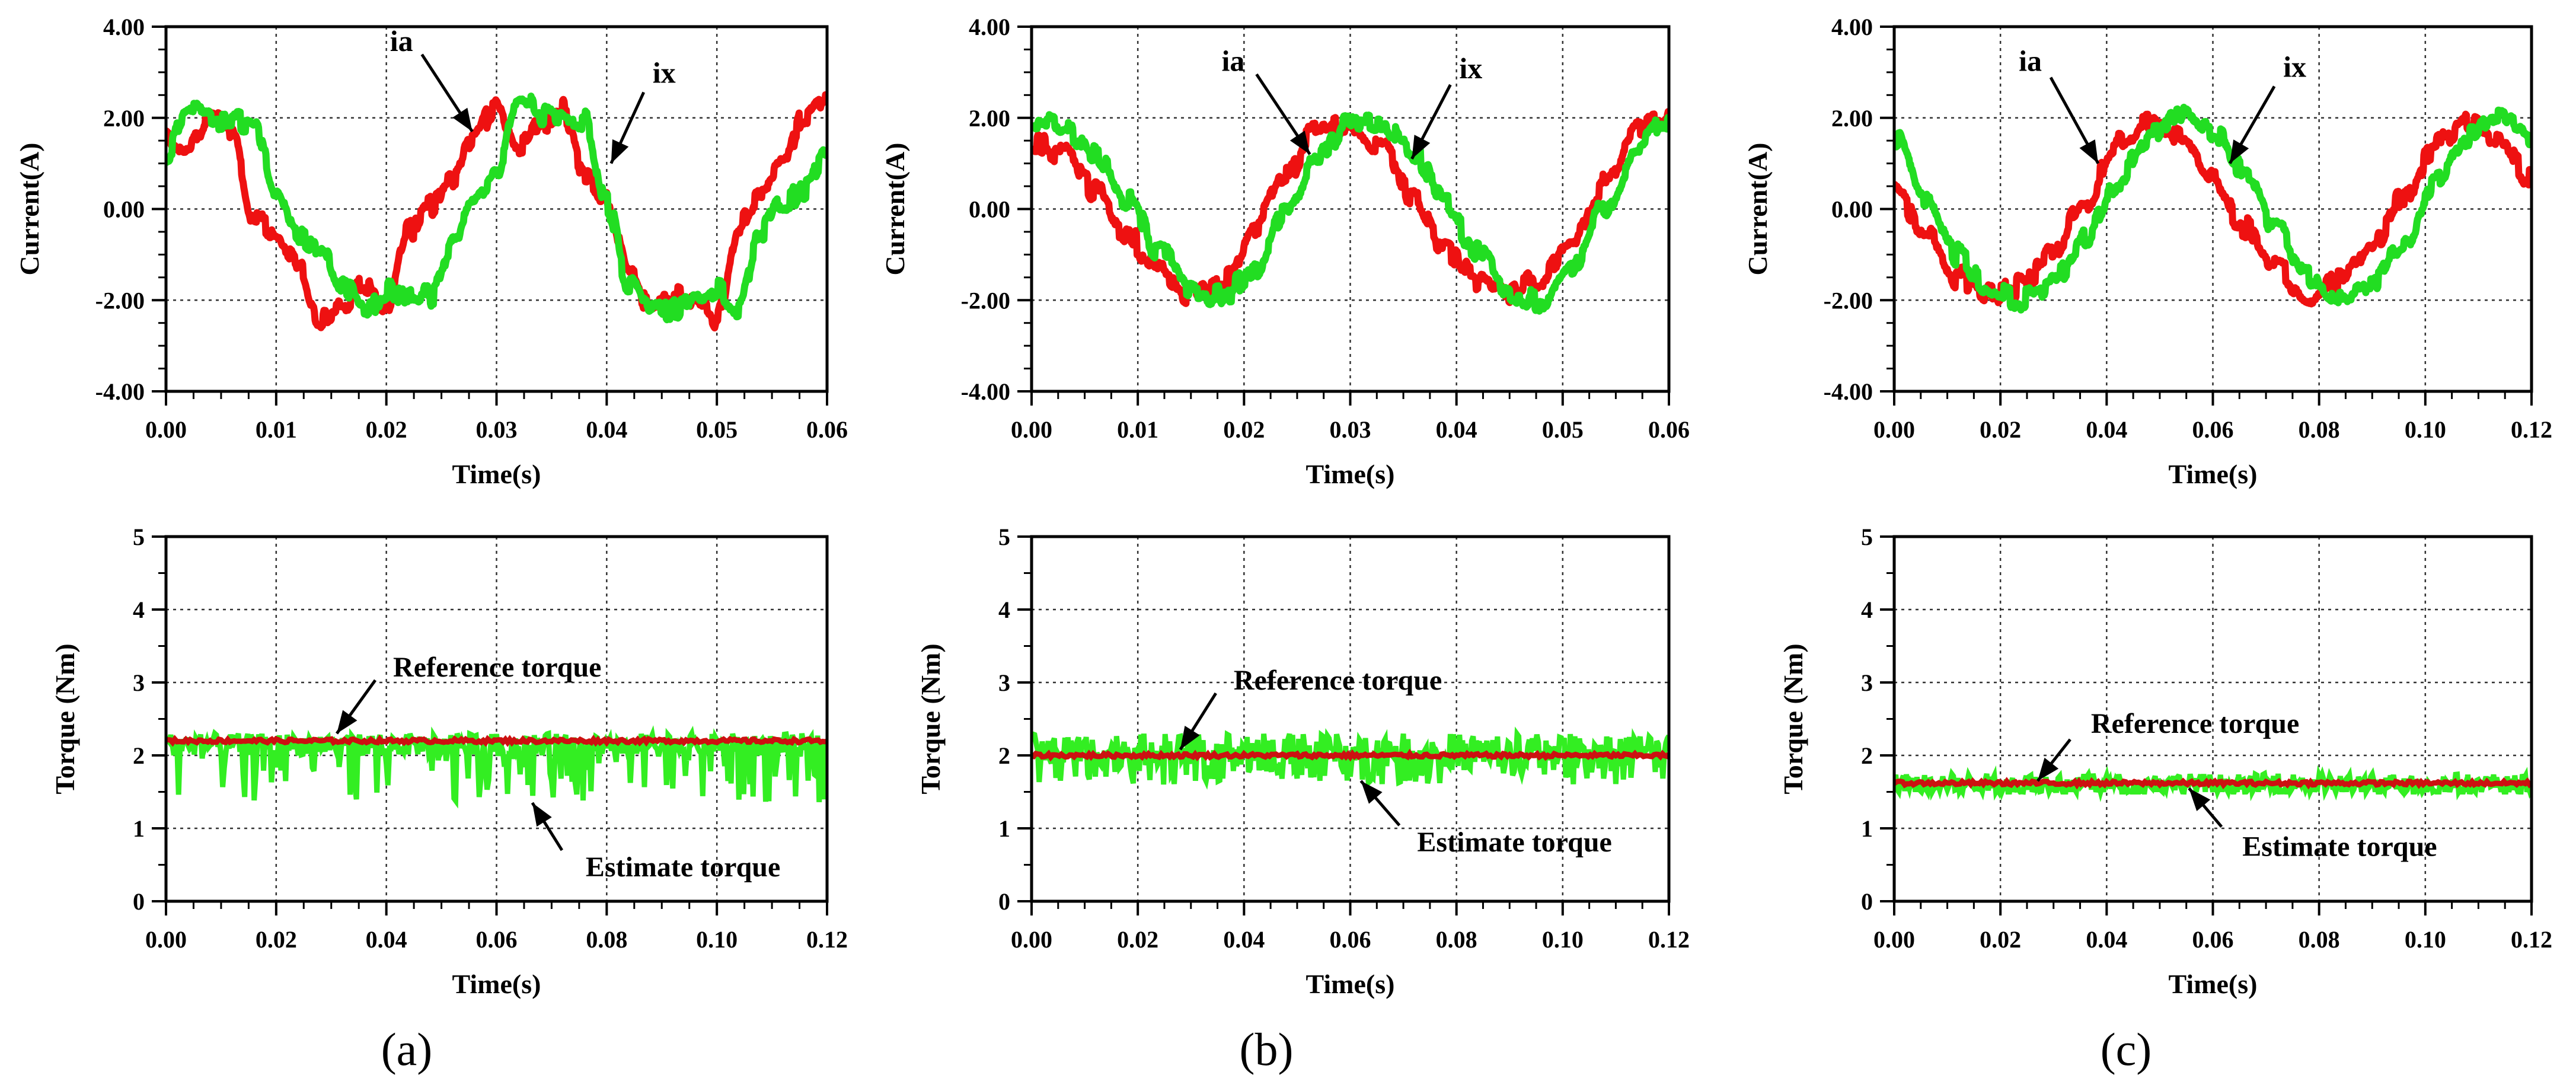 This screenshot has height=1091, width=2576. Describe the element at coordinates (497, 429) in the screenshot. I see `x-tick-label: 0.03` at that location.